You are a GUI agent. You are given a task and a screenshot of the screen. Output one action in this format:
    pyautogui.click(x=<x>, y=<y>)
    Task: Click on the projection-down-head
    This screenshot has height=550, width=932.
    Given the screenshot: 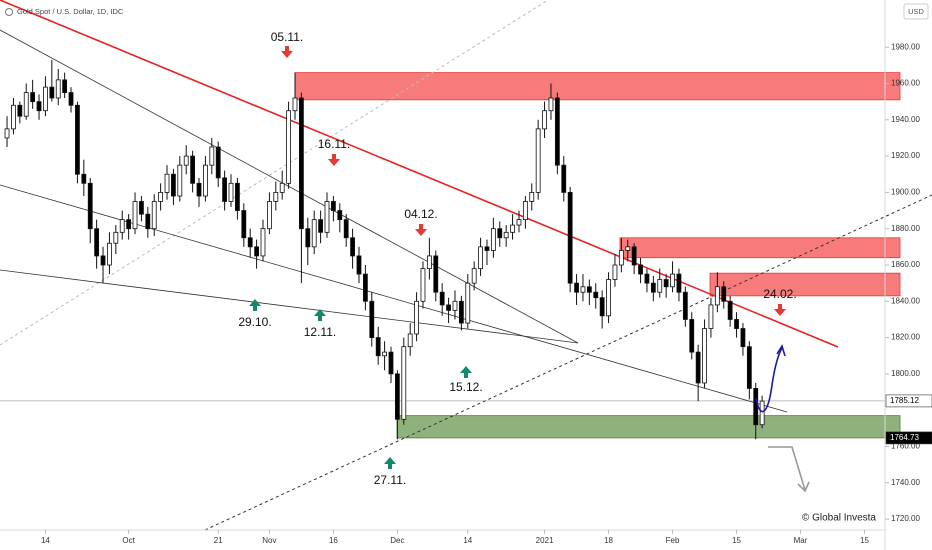 What is the action you would take?
    pyautogui.click(x=803, y=487)
    